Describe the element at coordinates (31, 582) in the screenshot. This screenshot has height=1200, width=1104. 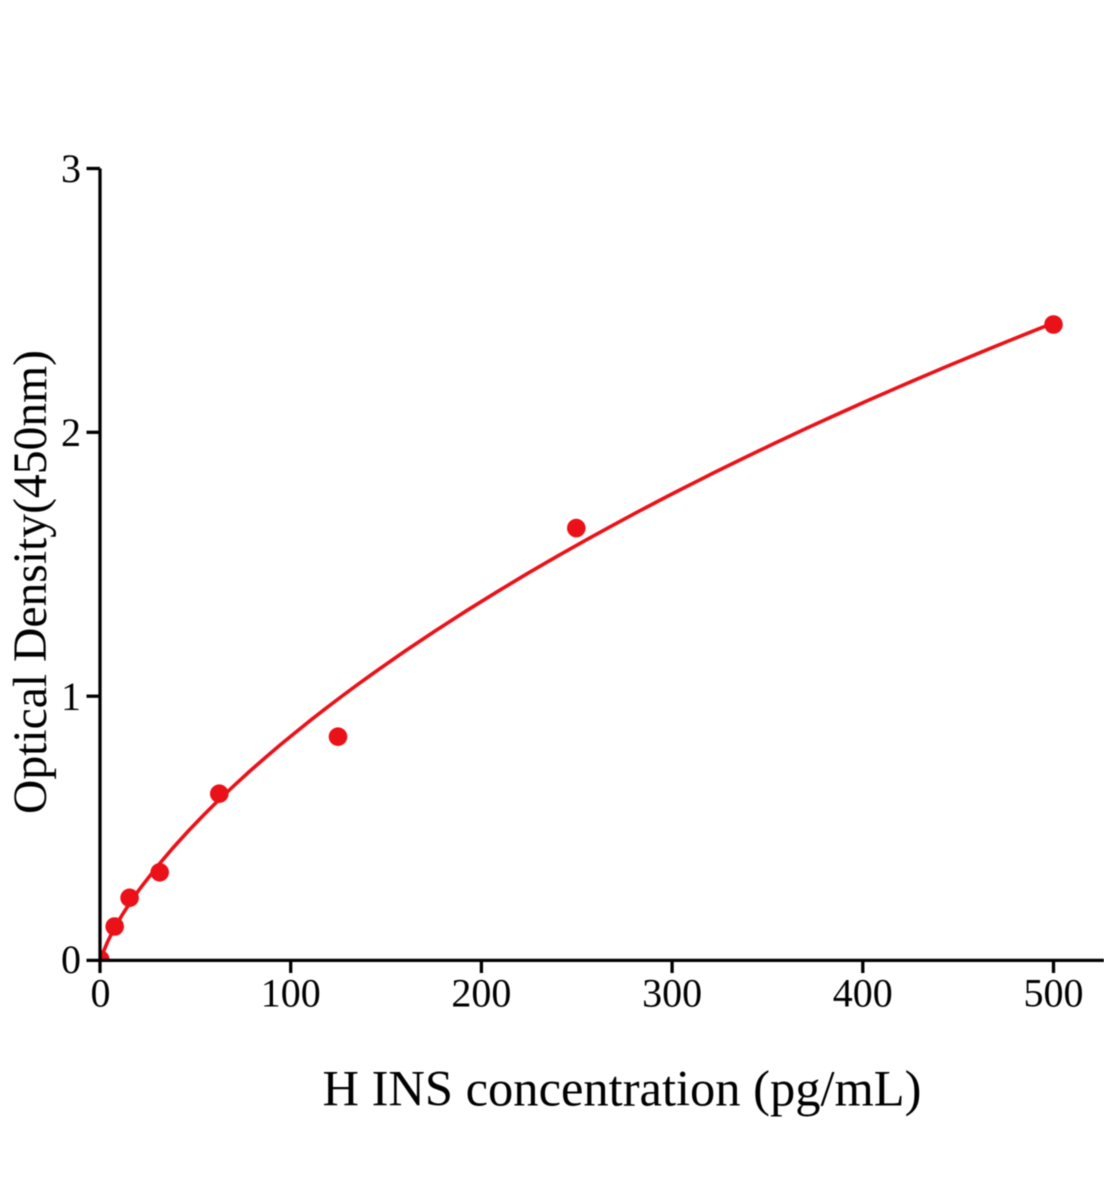
I see `svg-text: Optical Density(450nm)` at that location.